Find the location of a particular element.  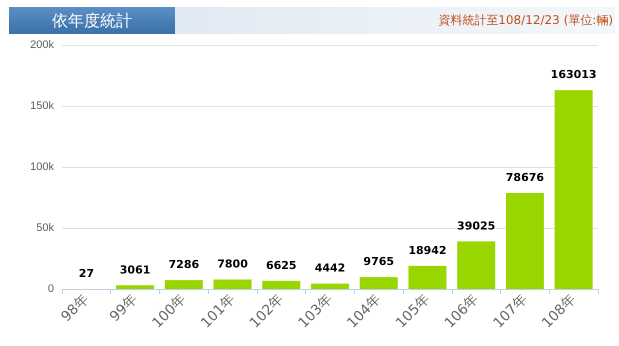

x-tick-label: 99年 is located at coordinates (123, 308).